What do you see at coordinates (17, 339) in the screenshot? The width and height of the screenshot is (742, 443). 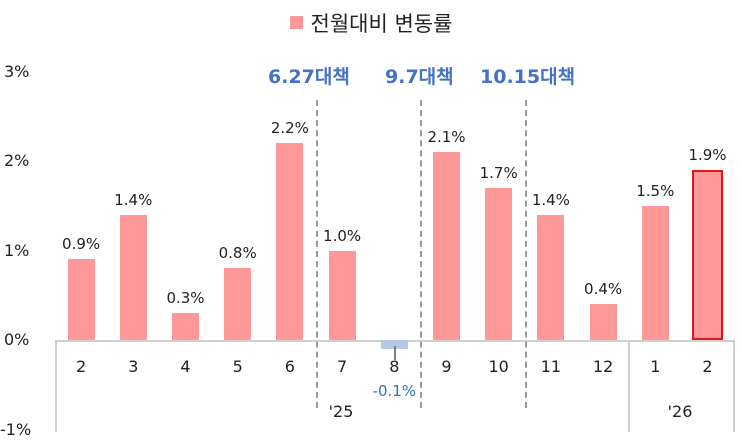 I see `y-tick-label: 0%` at bounding box center [17, 339].